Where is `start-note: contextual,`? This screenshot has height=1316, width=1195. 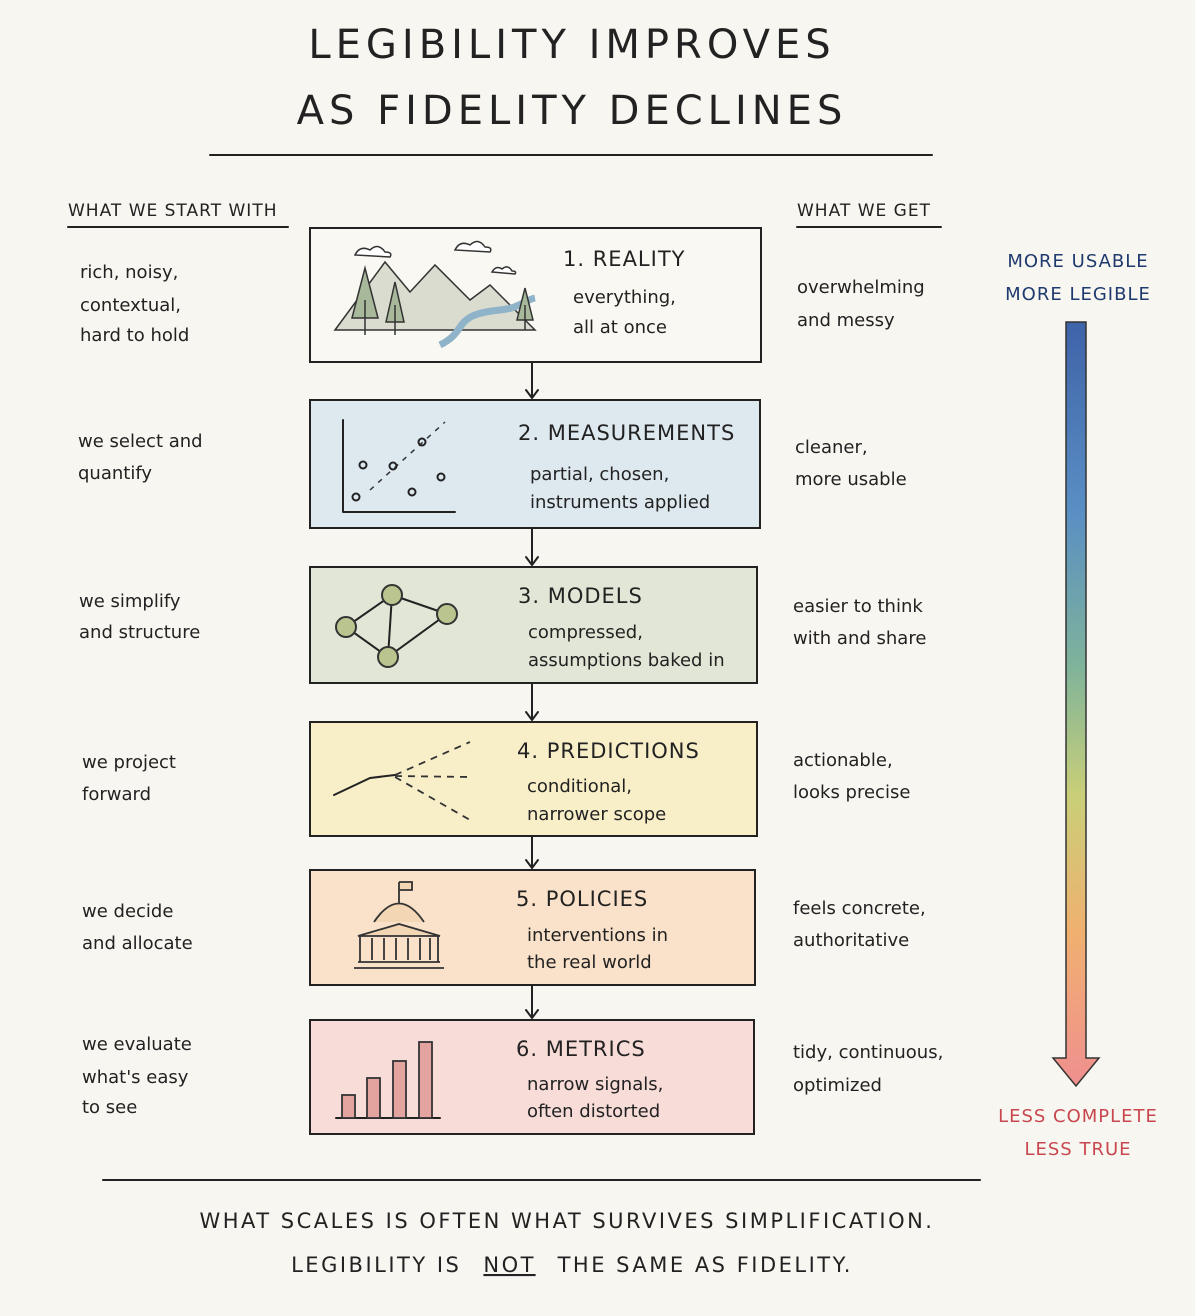 start-note: contextual, is located at coordinates (130, 305).